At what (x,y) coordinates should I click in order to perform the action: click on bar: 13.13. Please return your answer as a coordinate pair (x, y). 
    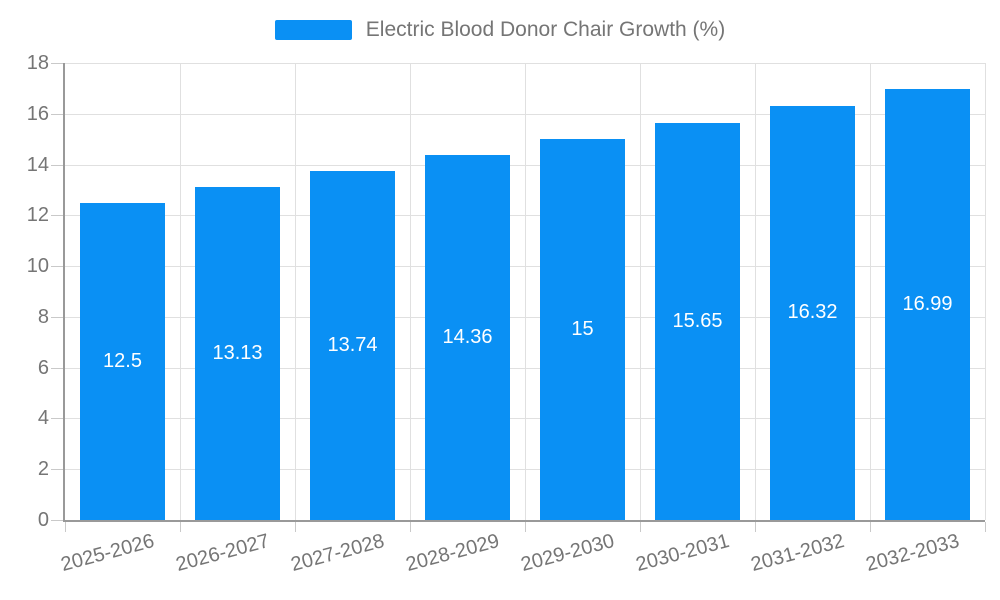
    Looking at the image, I should click on (237, 353).